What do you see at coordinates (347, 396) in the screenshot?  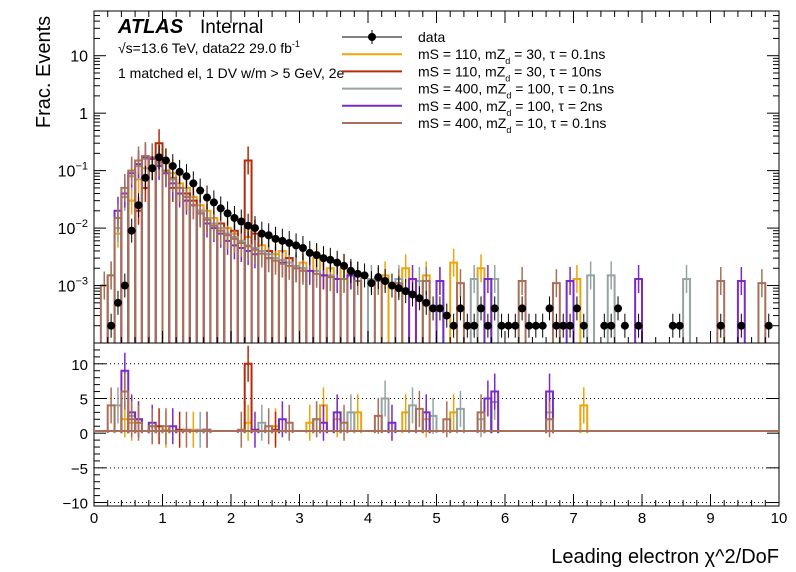 I see `ratio-histograms` at bounding box center [347, 396].